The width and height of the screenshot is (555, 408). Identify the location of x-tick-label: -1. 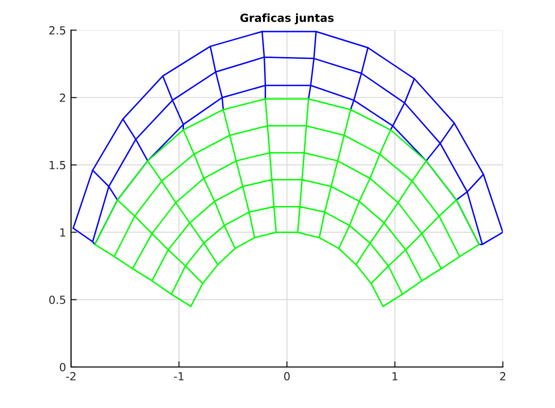
(179, 376).